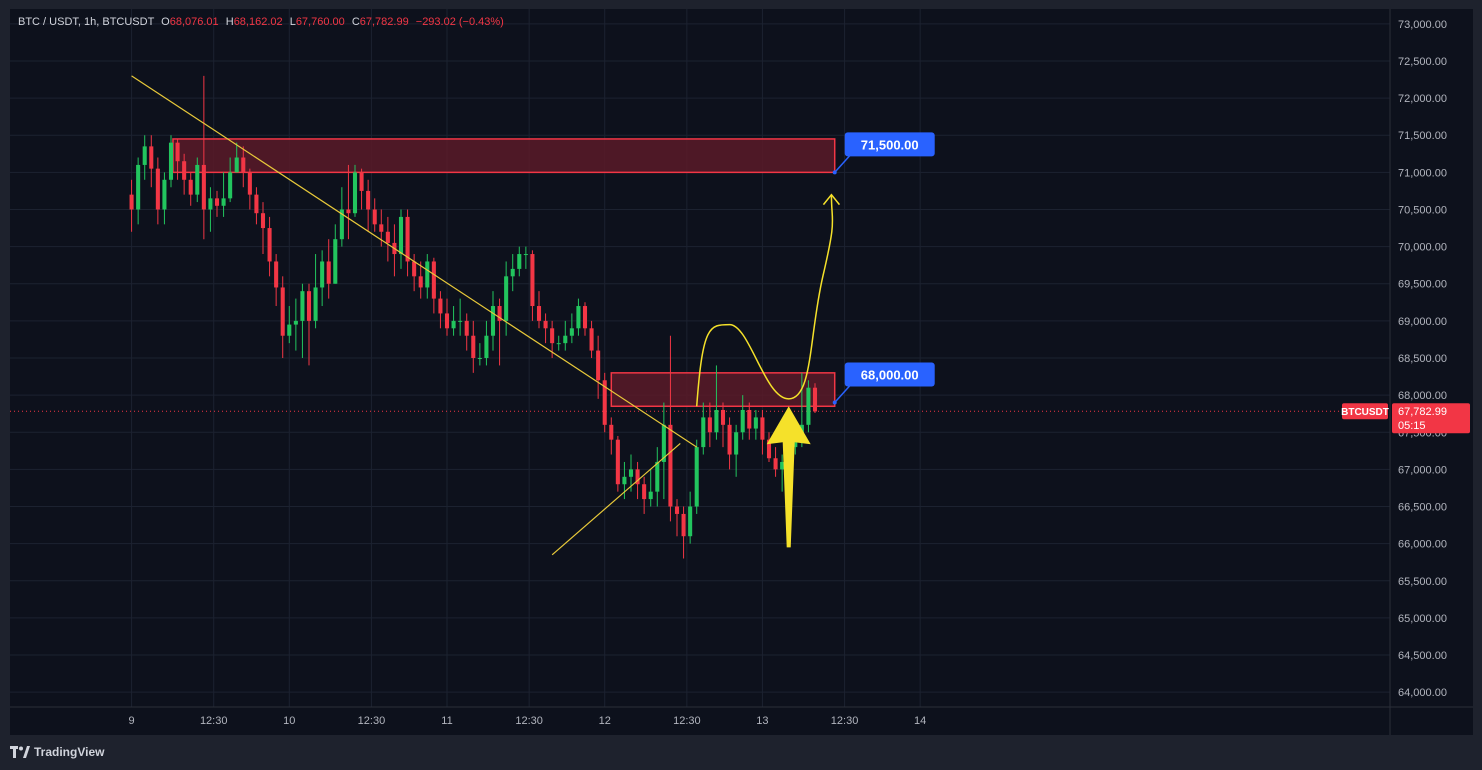 Image resolution: width=1482 pixels, height=770 pixels. Describe the element at coordinates (1422, 62) in the screenshot. I see `price-tick-label: 72,500.00` at that location.